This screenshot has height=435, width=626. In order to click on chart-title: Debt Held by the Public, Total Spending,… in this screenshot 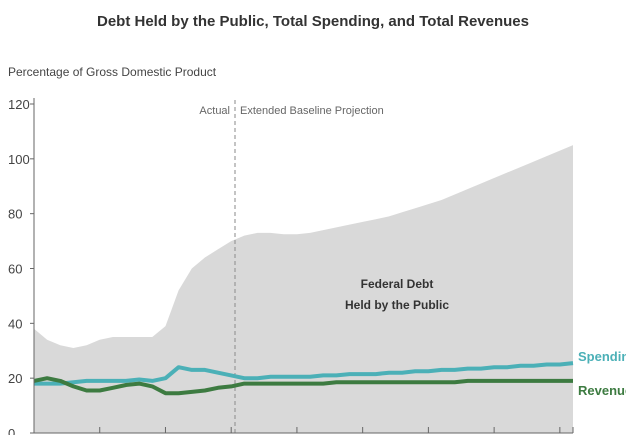, I will do `click(313, 21)`.